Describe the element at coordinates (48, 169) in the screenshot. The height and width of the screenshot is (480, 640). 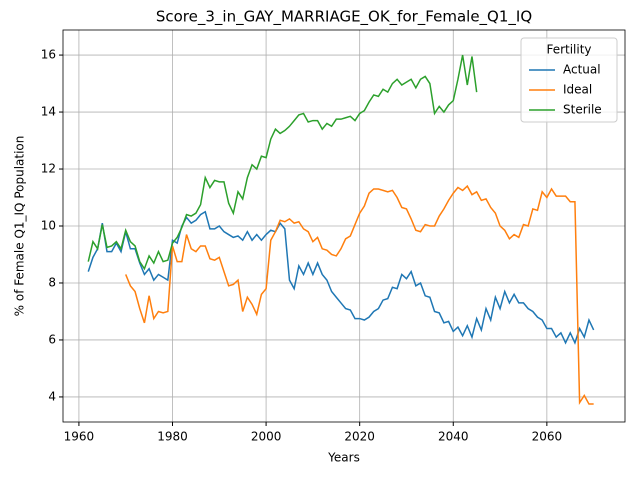
I see `y-tick-label: 12` at that location.